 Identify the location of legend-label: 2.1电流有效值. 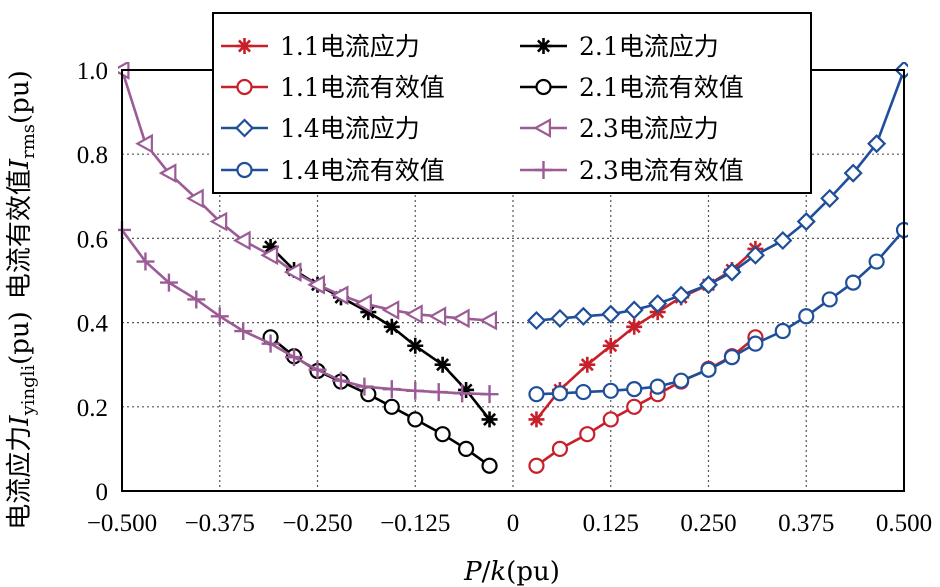
(661, 87).